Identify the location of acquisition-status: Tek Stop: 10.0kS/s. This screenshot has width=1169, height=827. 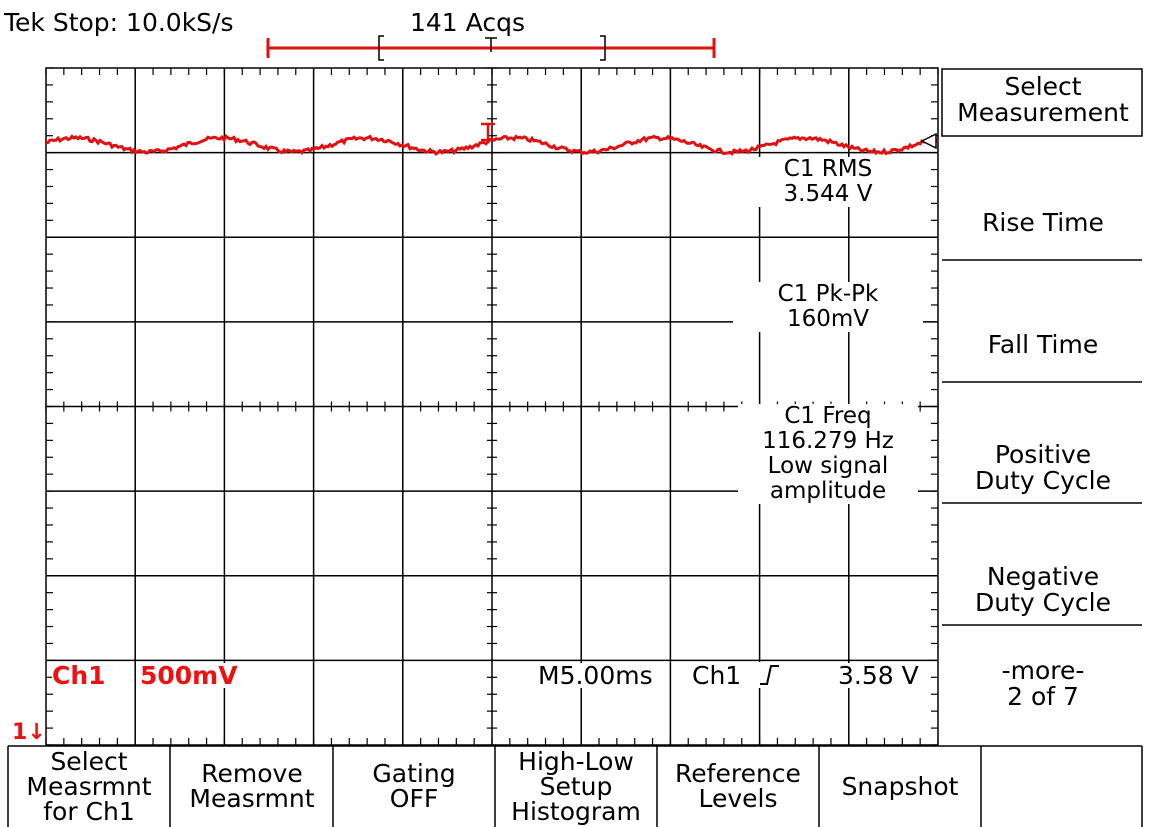
(119, 22).